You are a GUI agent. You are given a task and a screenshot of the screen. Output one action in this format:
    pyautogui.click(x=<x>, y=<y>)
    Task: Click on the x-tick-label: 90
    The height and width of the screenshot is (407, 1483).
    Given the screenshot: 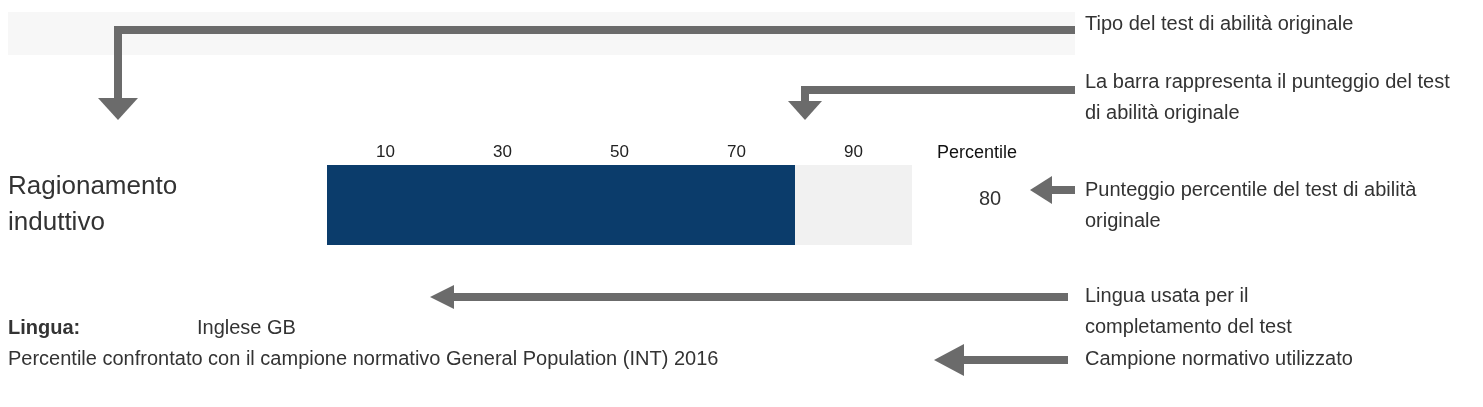 What is the action you would take?
    pyautogui.click(x=853, y=151)
    